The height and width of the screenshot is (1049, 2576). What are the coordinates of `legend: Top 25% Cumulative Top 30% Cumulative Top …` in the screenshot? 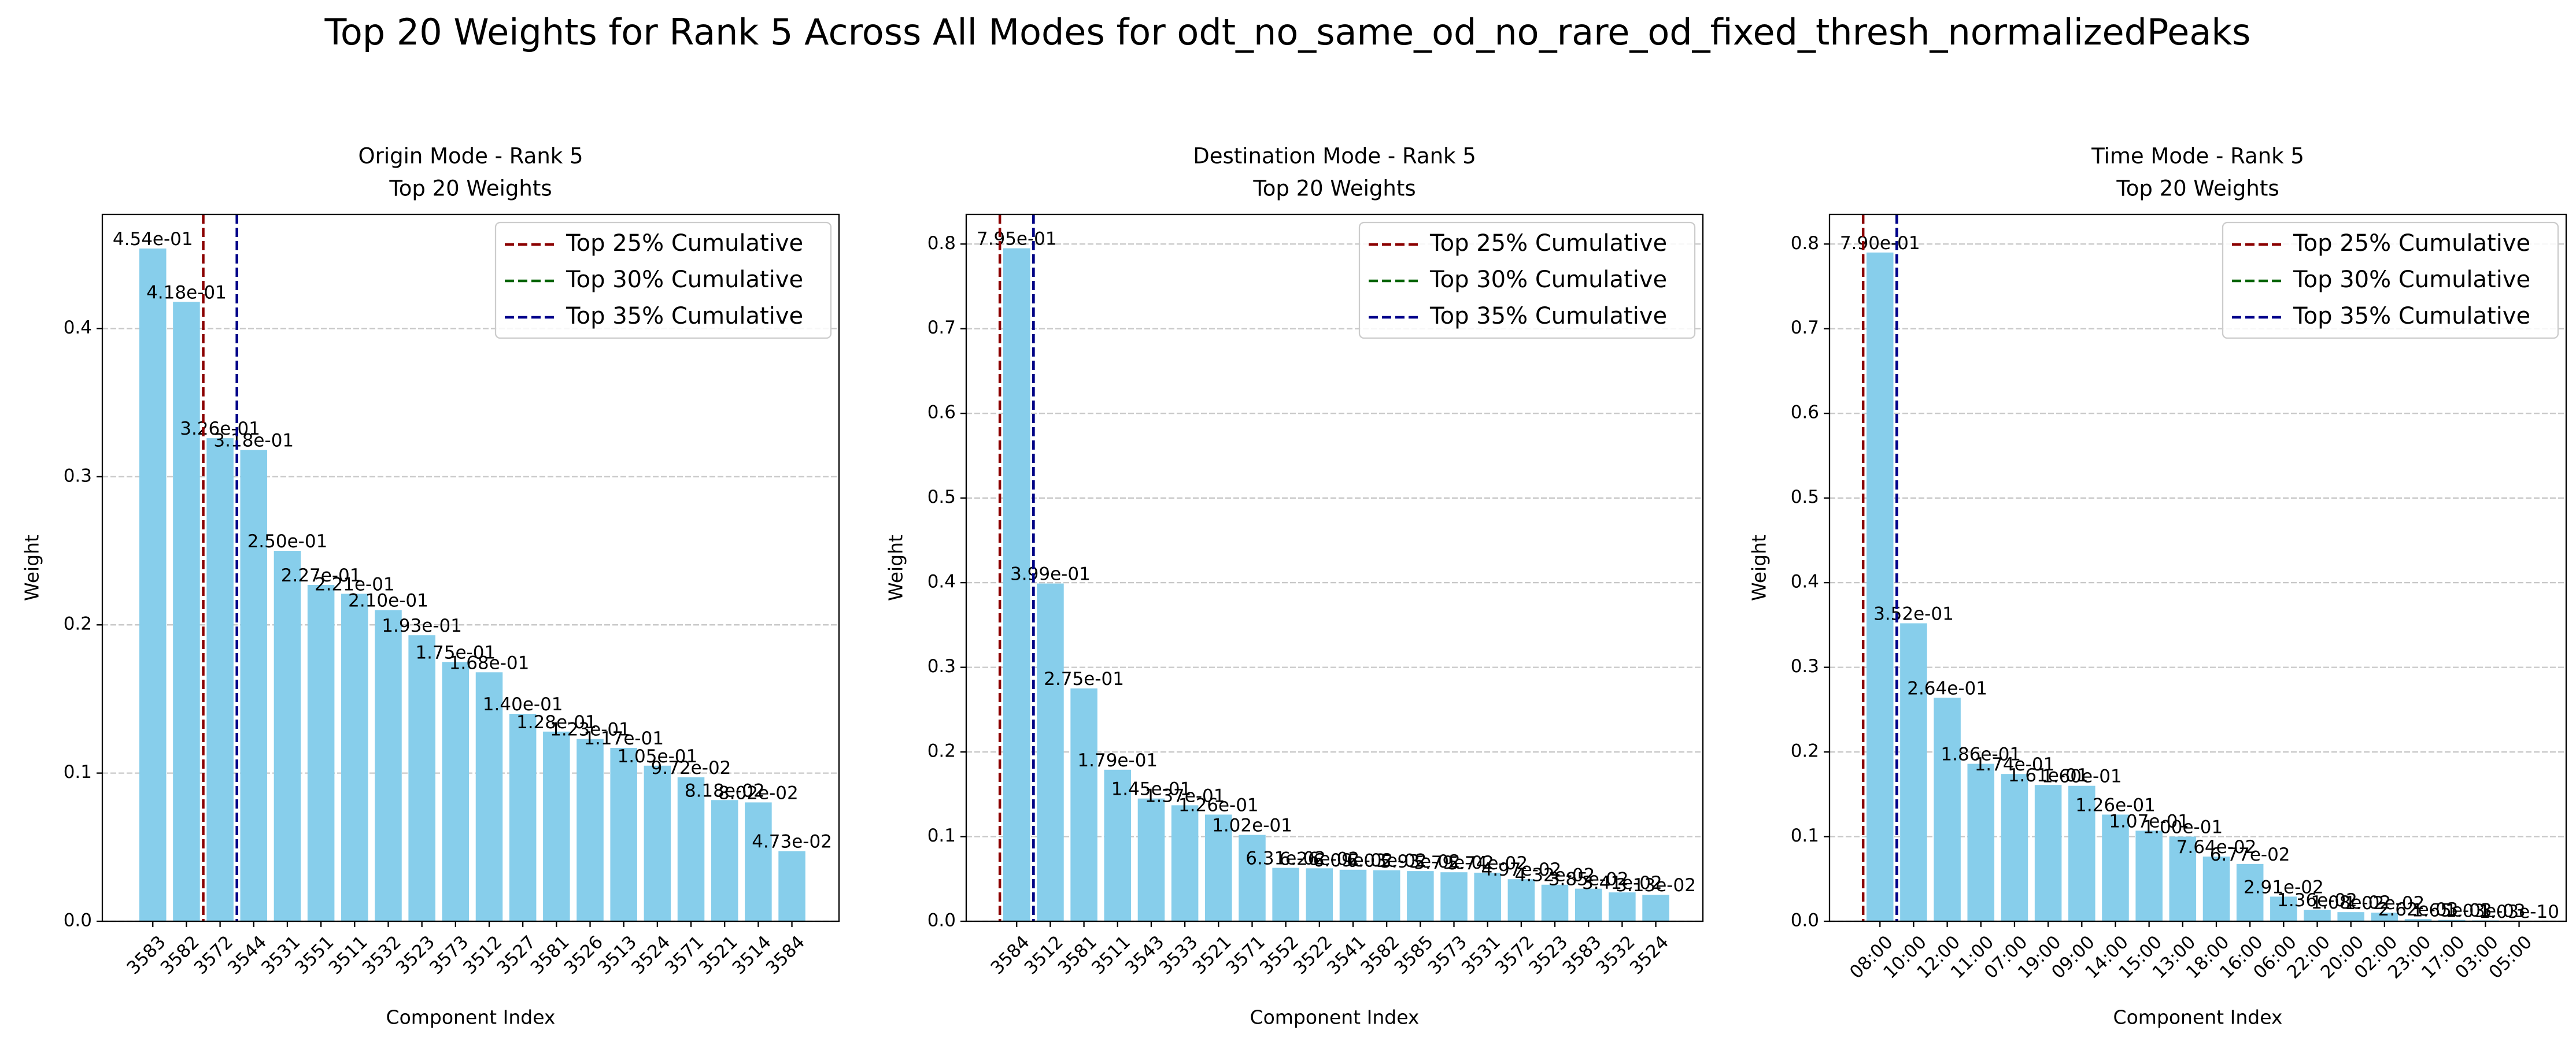 It's located at (663, 280).